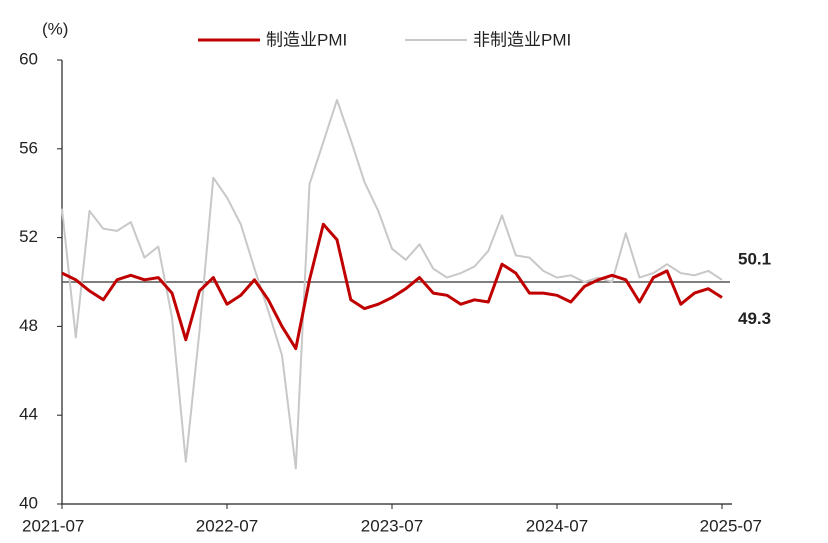 The width and height of the screenshot is (828, 543). What do you see at coordinates (392, 525) in the screenshot?
I see `x-tick-label: 2023-07` at bounding box center [392, 525].